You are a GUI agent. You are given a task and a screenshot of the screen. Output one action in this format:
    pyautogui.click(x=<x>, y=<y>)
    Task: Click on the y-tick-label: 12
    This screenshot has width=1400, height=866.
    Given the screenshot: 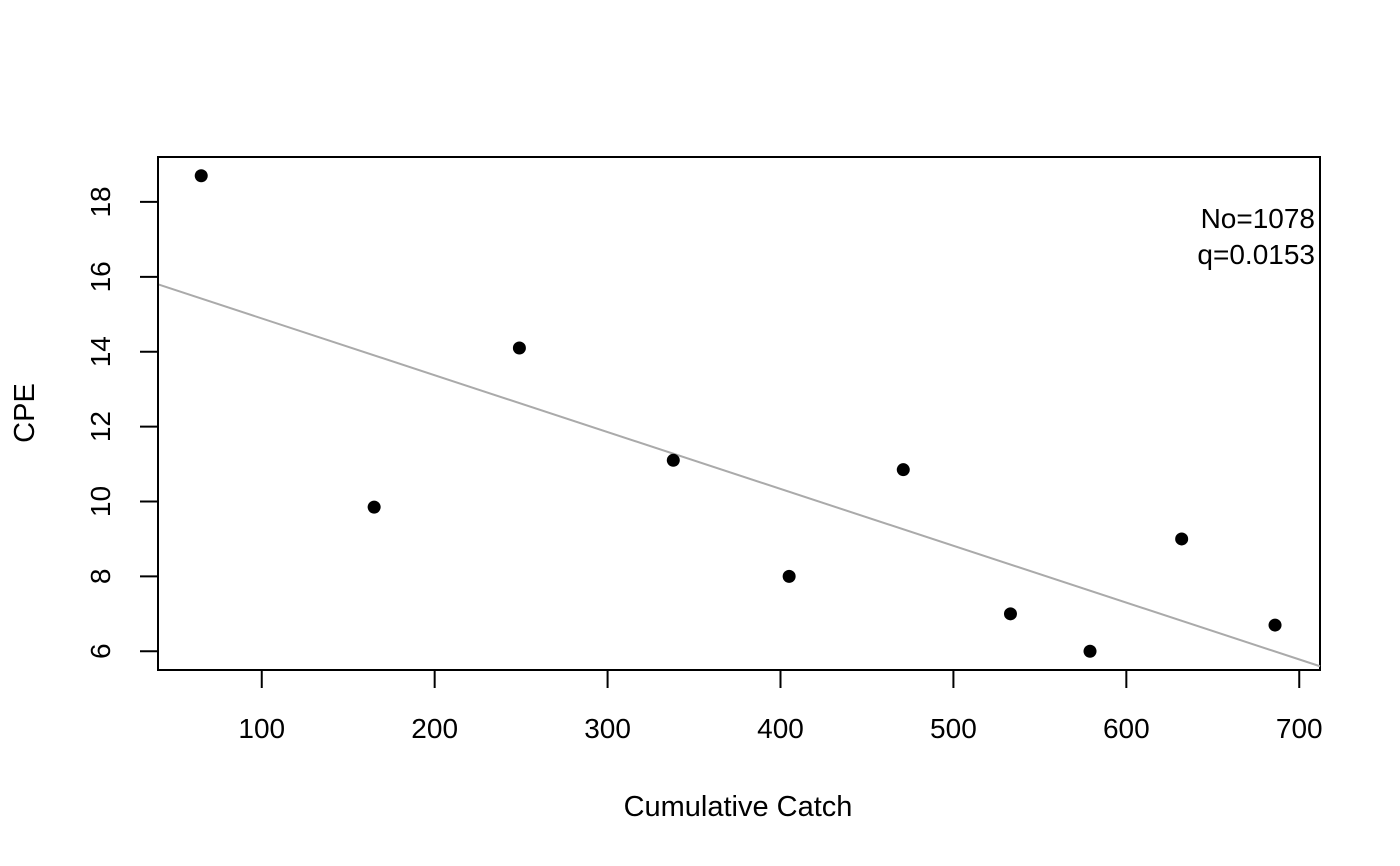 What is the action you would take?
    pyautogui.click(x=100, y=426)
    